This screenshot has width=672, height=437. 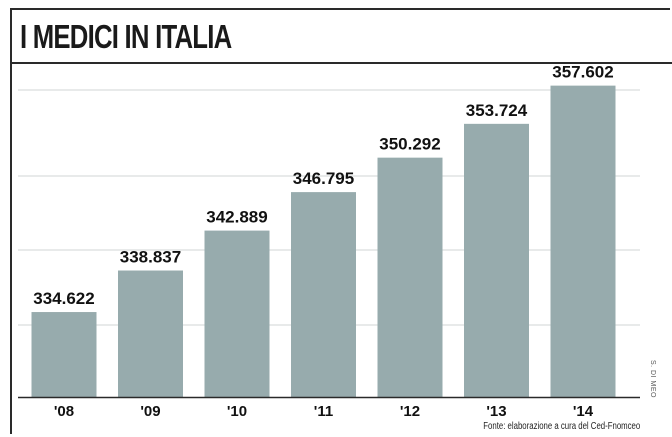 I want to click on data-label: 357.602, so click(x=582, y=72).